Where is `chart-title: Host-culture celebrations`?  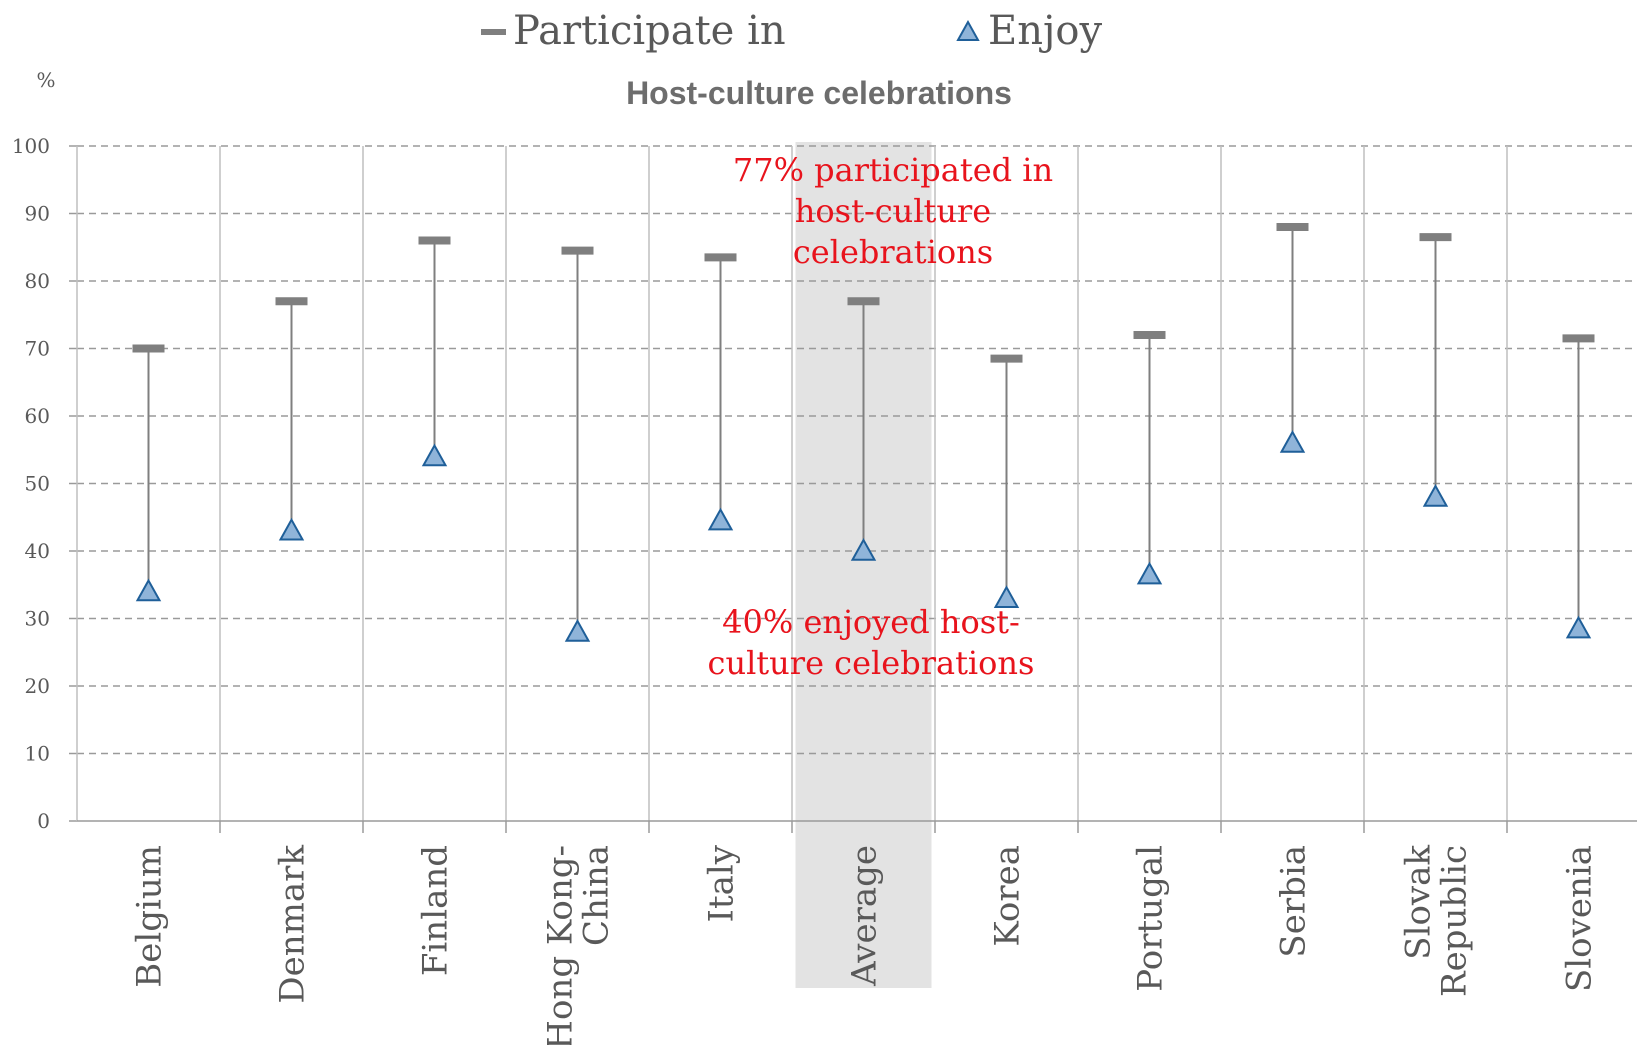
chart-title: Host-culture celebrations is located at coordinates (819, 93).